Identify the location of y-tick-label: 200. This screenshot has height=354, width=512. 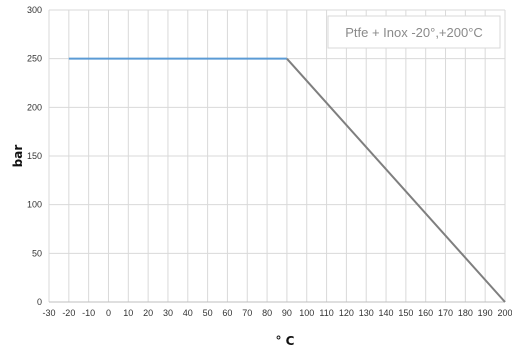
(34, 107).